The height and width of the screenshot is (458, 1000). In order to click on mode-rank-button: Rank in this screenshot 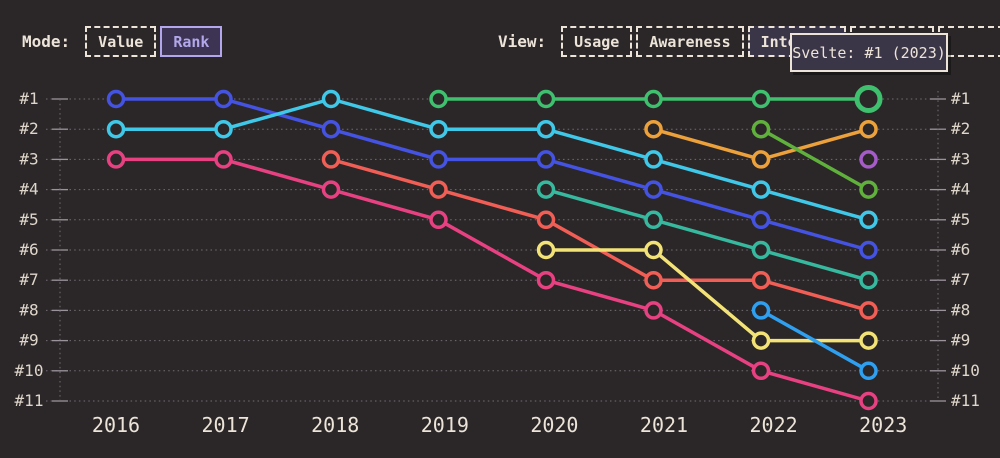, I will do `click(191, 41)`.